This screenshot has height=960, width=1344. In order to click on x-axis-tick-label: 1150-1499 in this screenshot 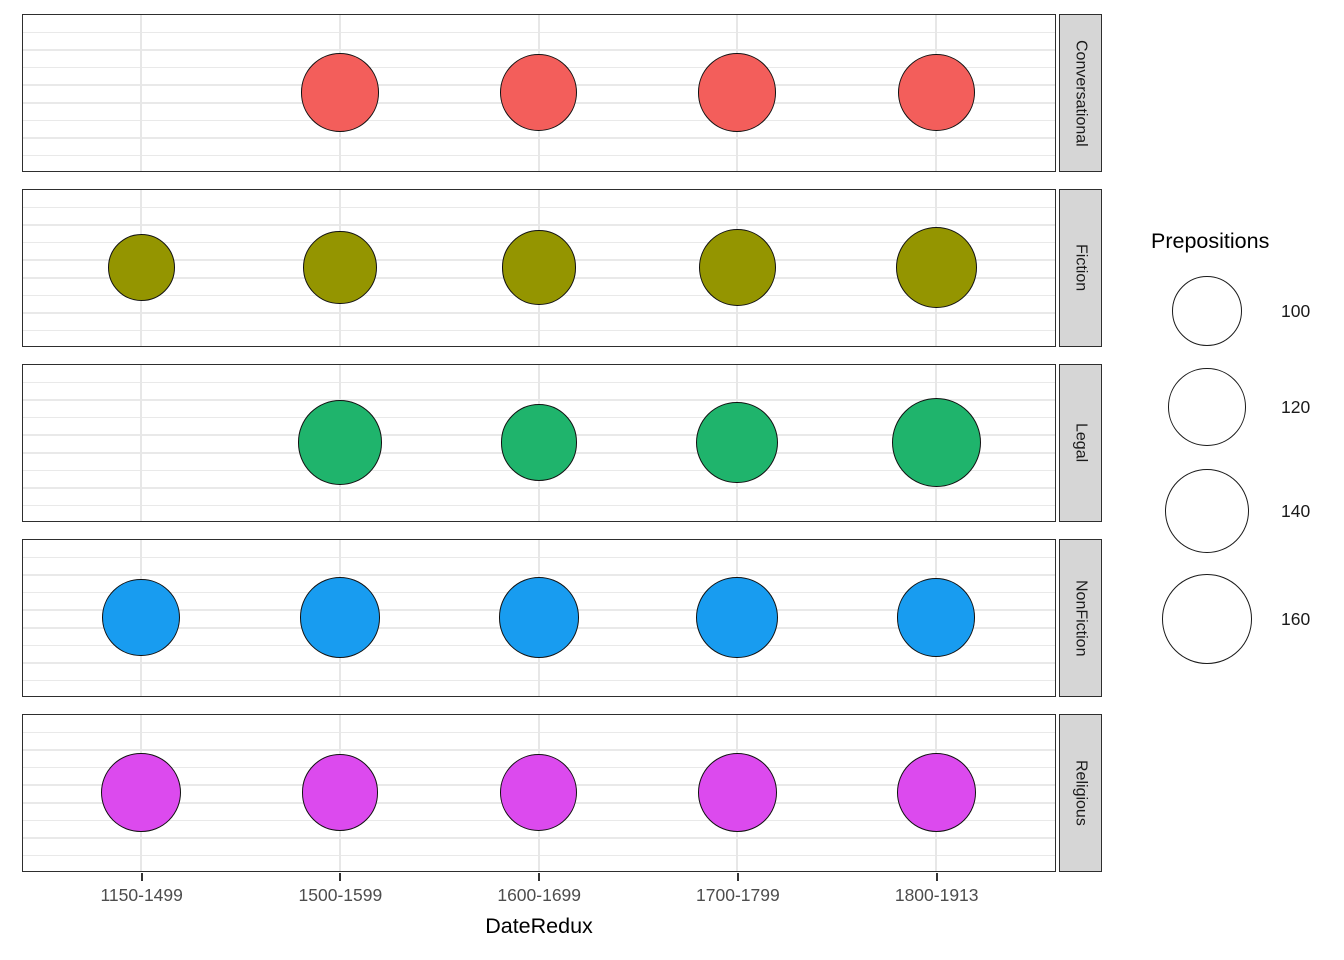, I will do `click(141, 895)`.